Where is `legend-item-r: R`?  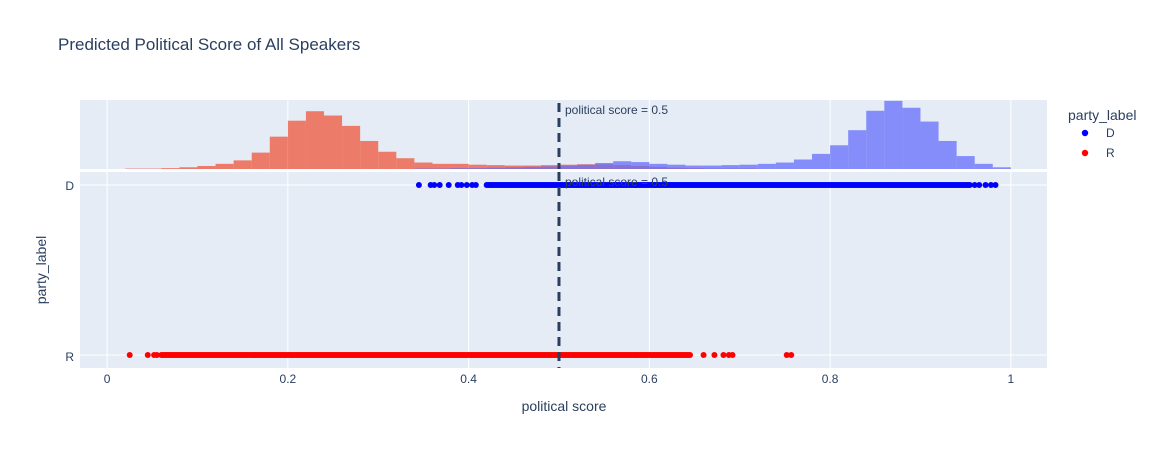
legend-item-r: R is located at coordinates (1098, 153).